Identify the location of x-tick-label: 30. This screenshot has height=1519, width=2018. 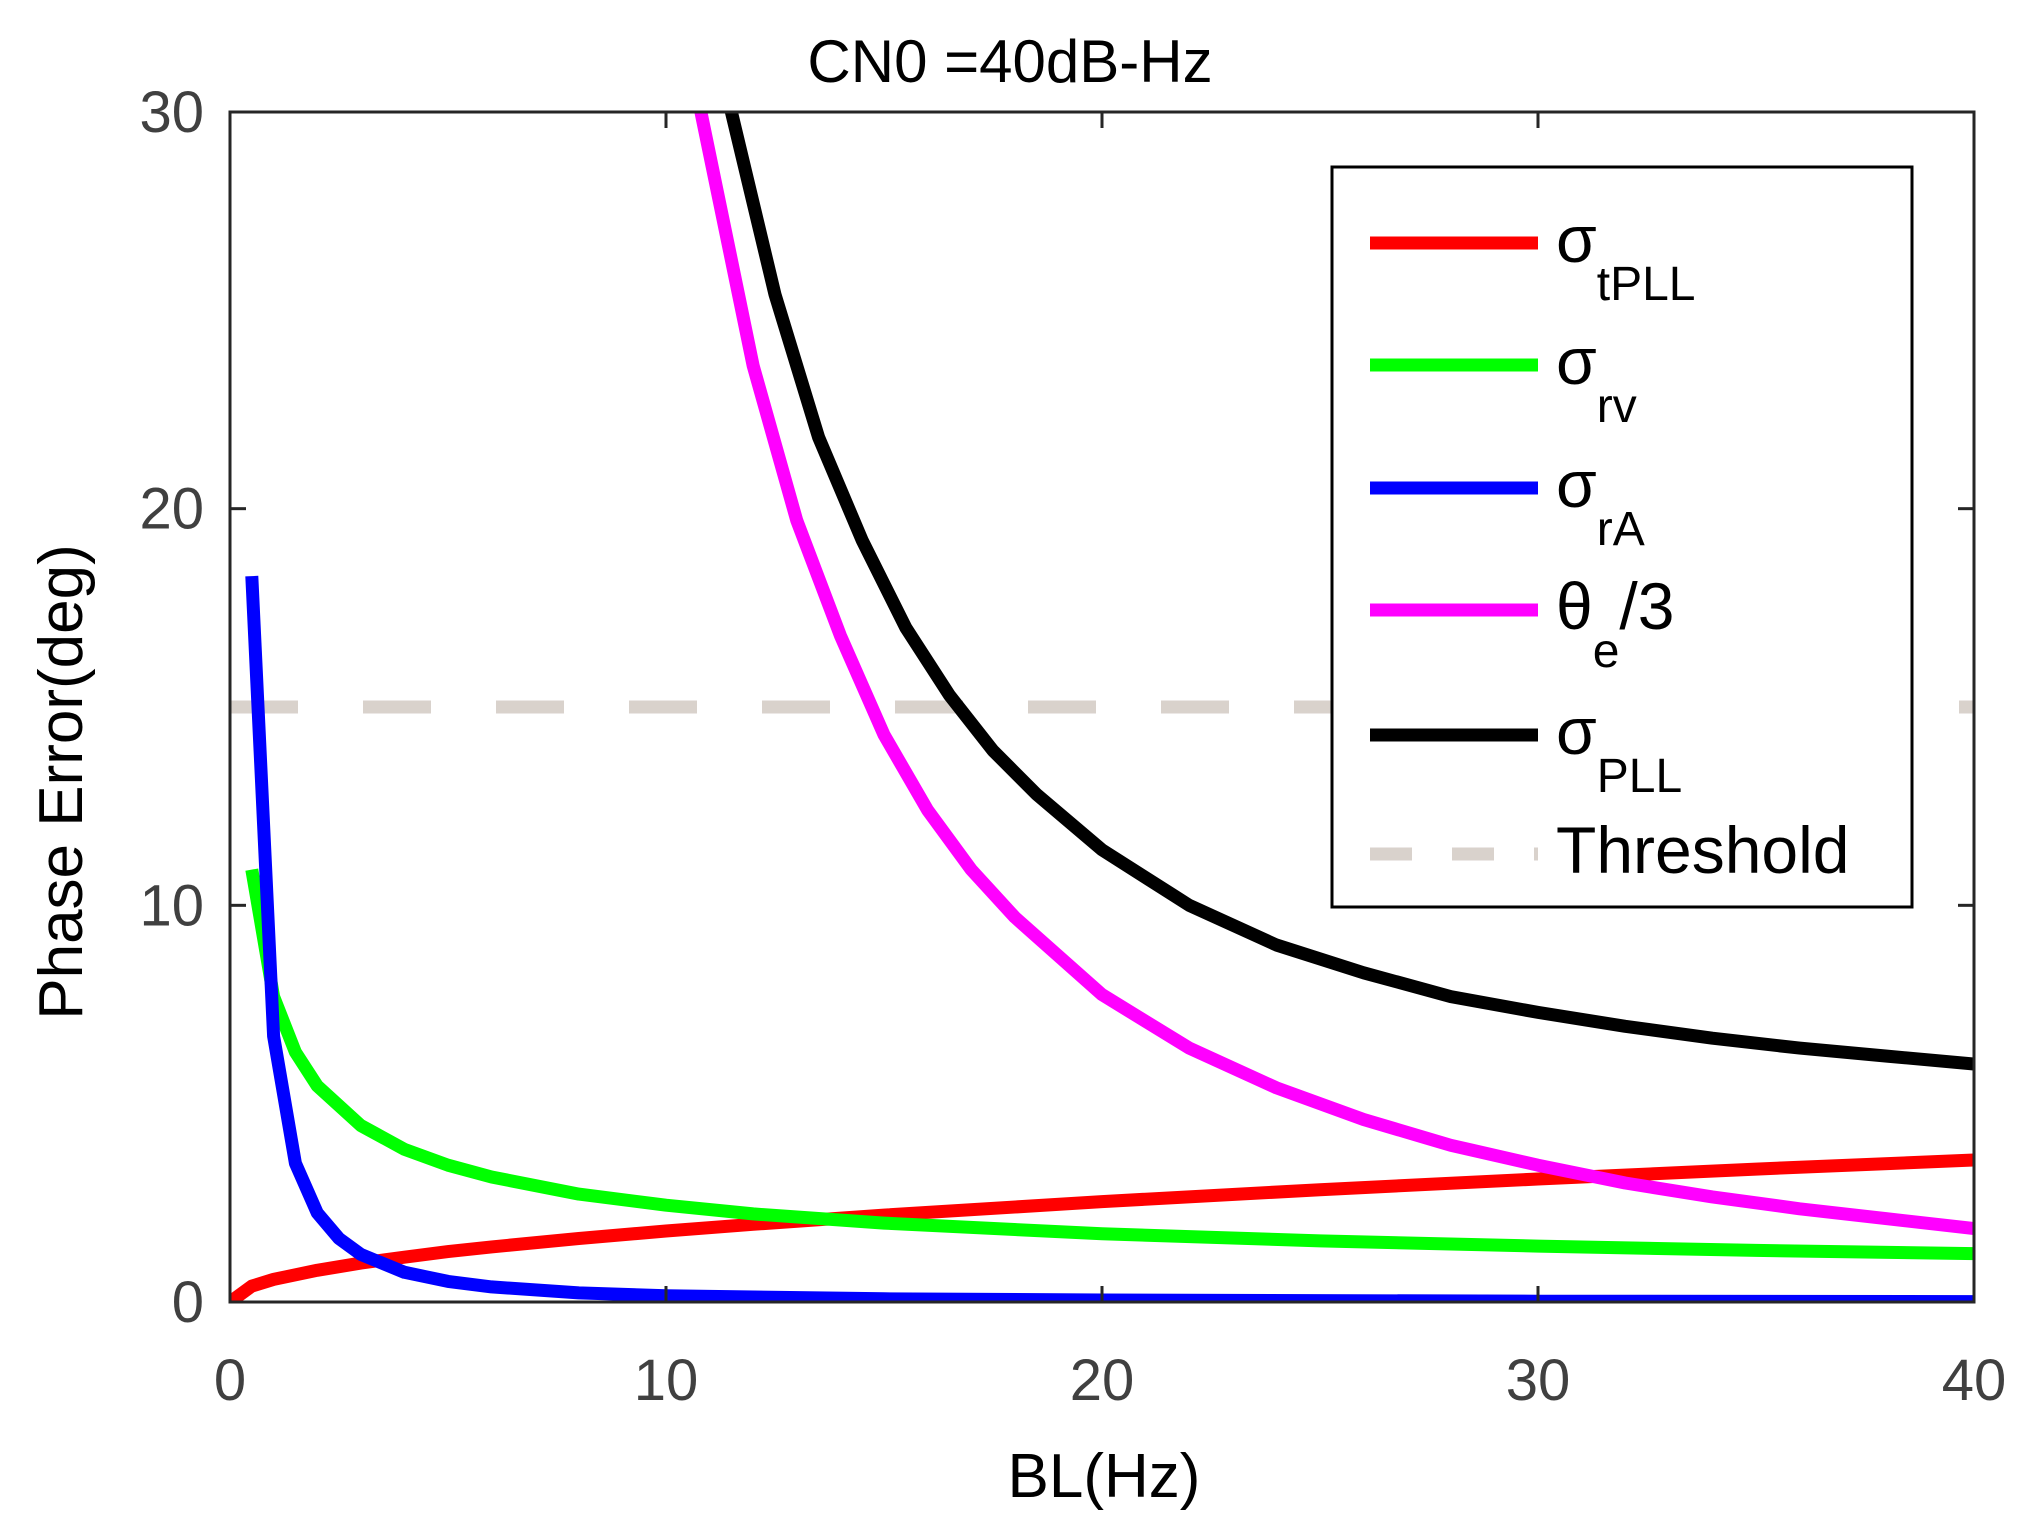
(1538, 1380).